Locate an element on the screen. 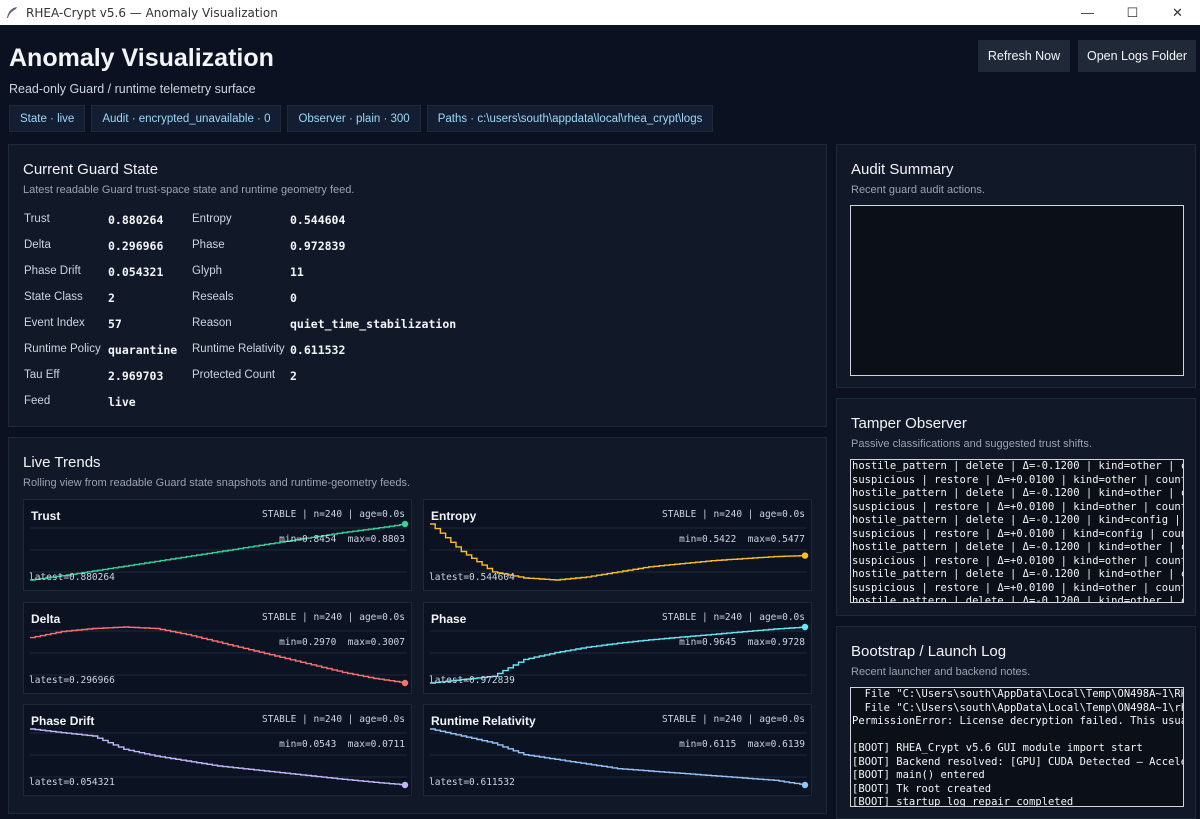 This screenshot has height=819, width=1200. audit-summary-title: Audit Summary is located at coordinates (902, 169).